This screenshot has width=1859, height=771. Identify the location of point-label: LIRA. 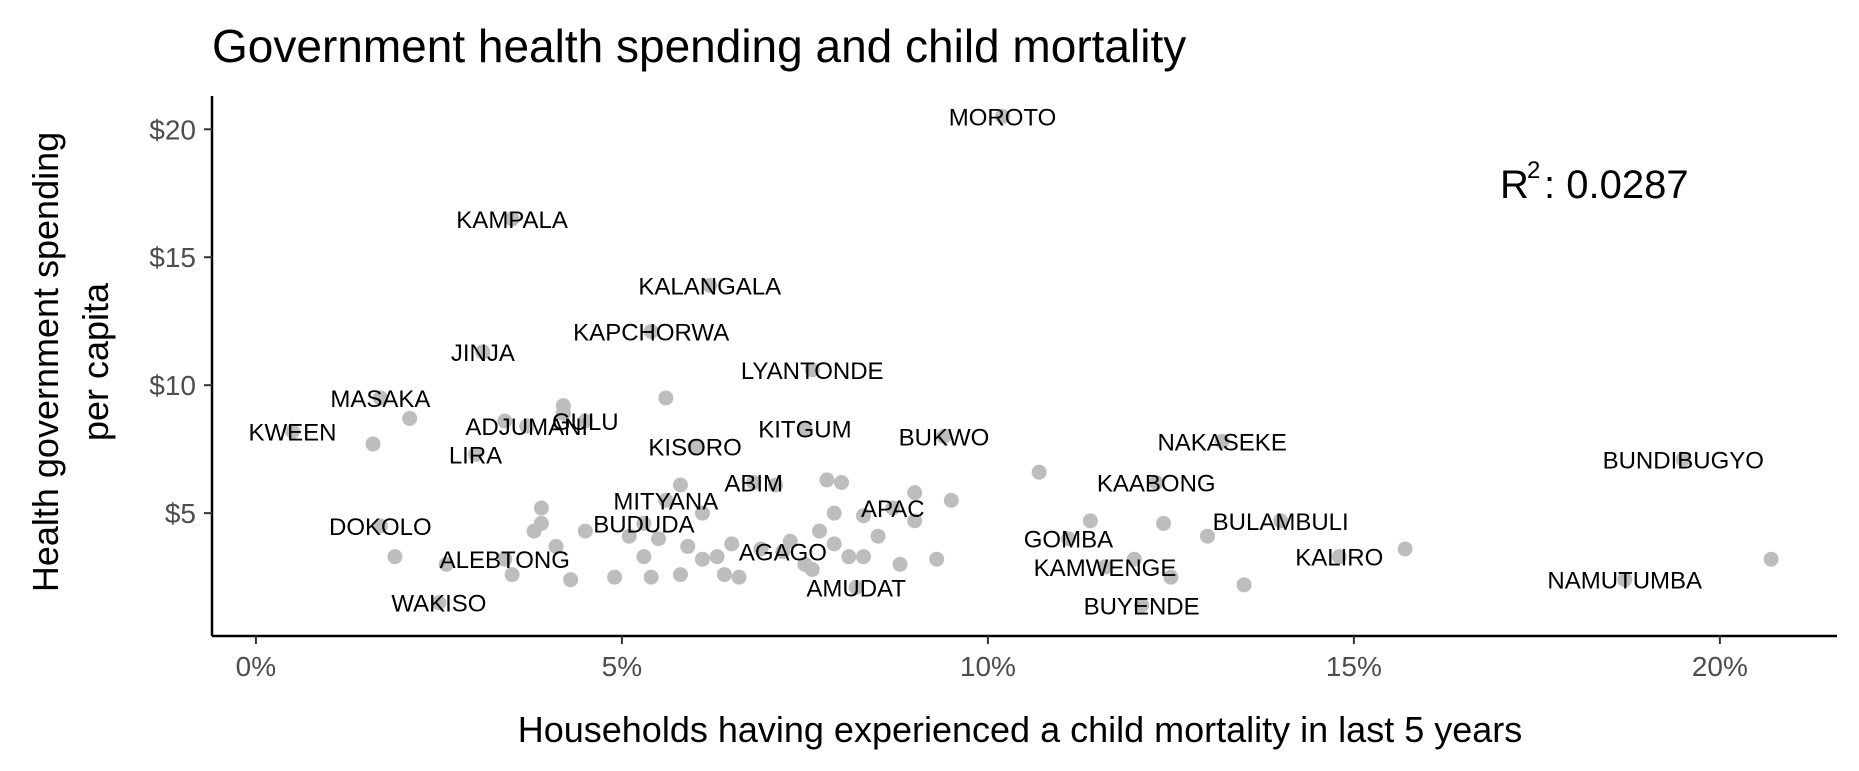
(475, 455).